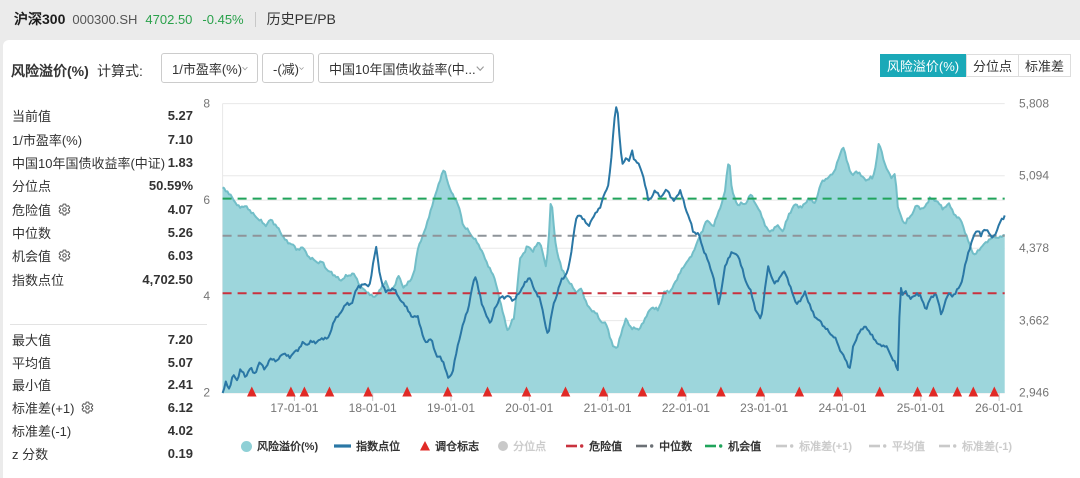  What do you see at coordinates (529, 408) in the screenshot?
I see `svg-text: 20-01-01` at bounding box center [529, 408].